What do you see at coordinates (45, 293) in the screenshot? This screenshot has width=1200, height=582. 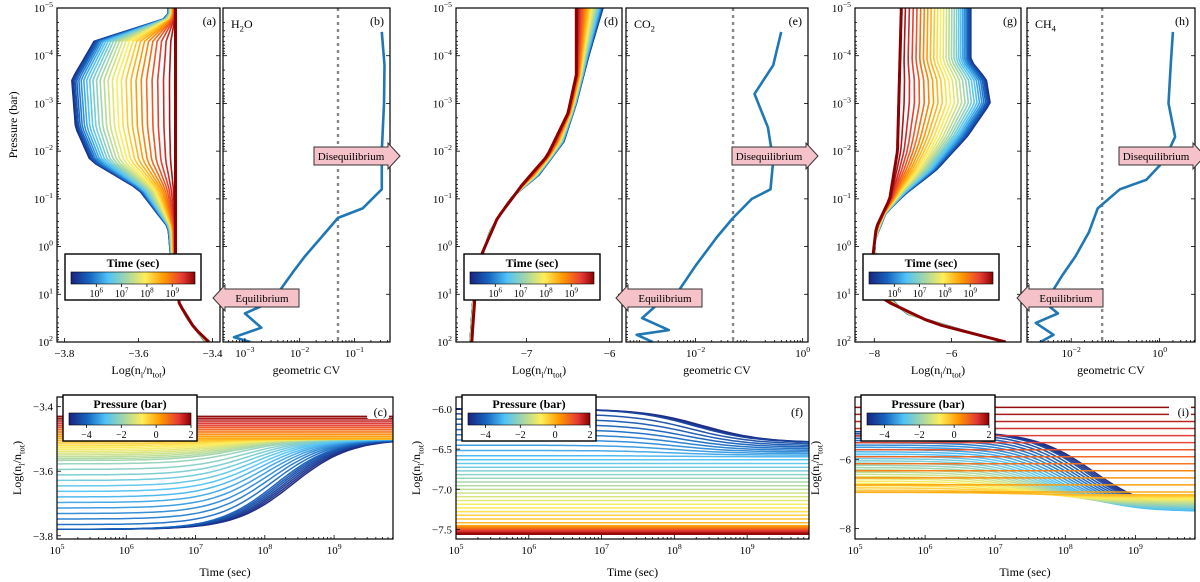 I see `y-tick-label: 10¹` at bounding box center [45, 293].